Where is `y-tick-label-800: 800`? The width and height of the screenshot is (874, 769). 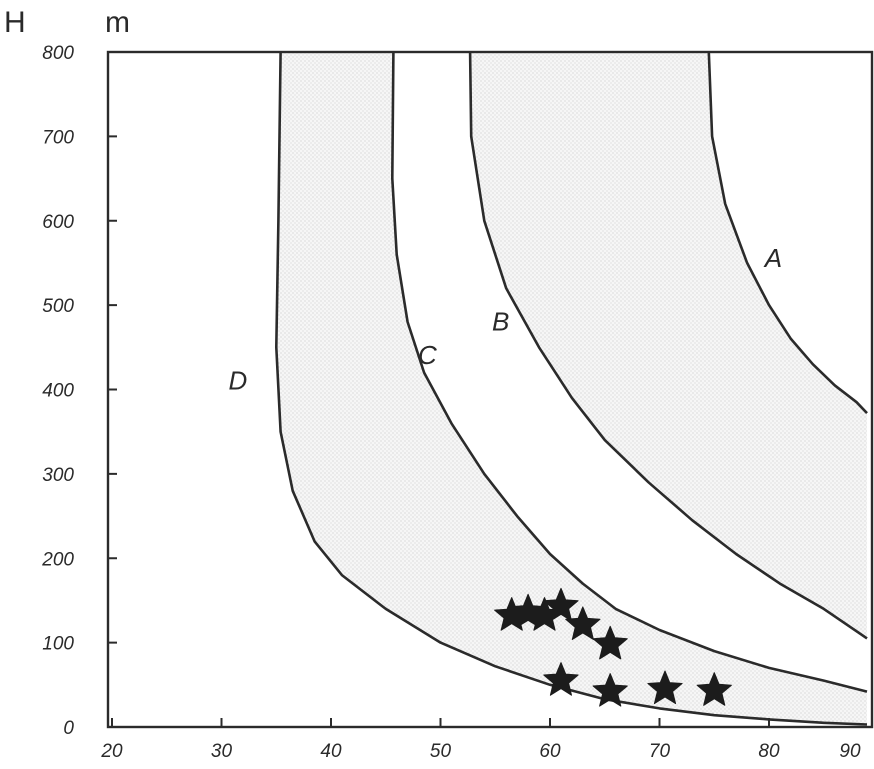
y-tick-label-800: 800 is located at coordinates (58, 53).